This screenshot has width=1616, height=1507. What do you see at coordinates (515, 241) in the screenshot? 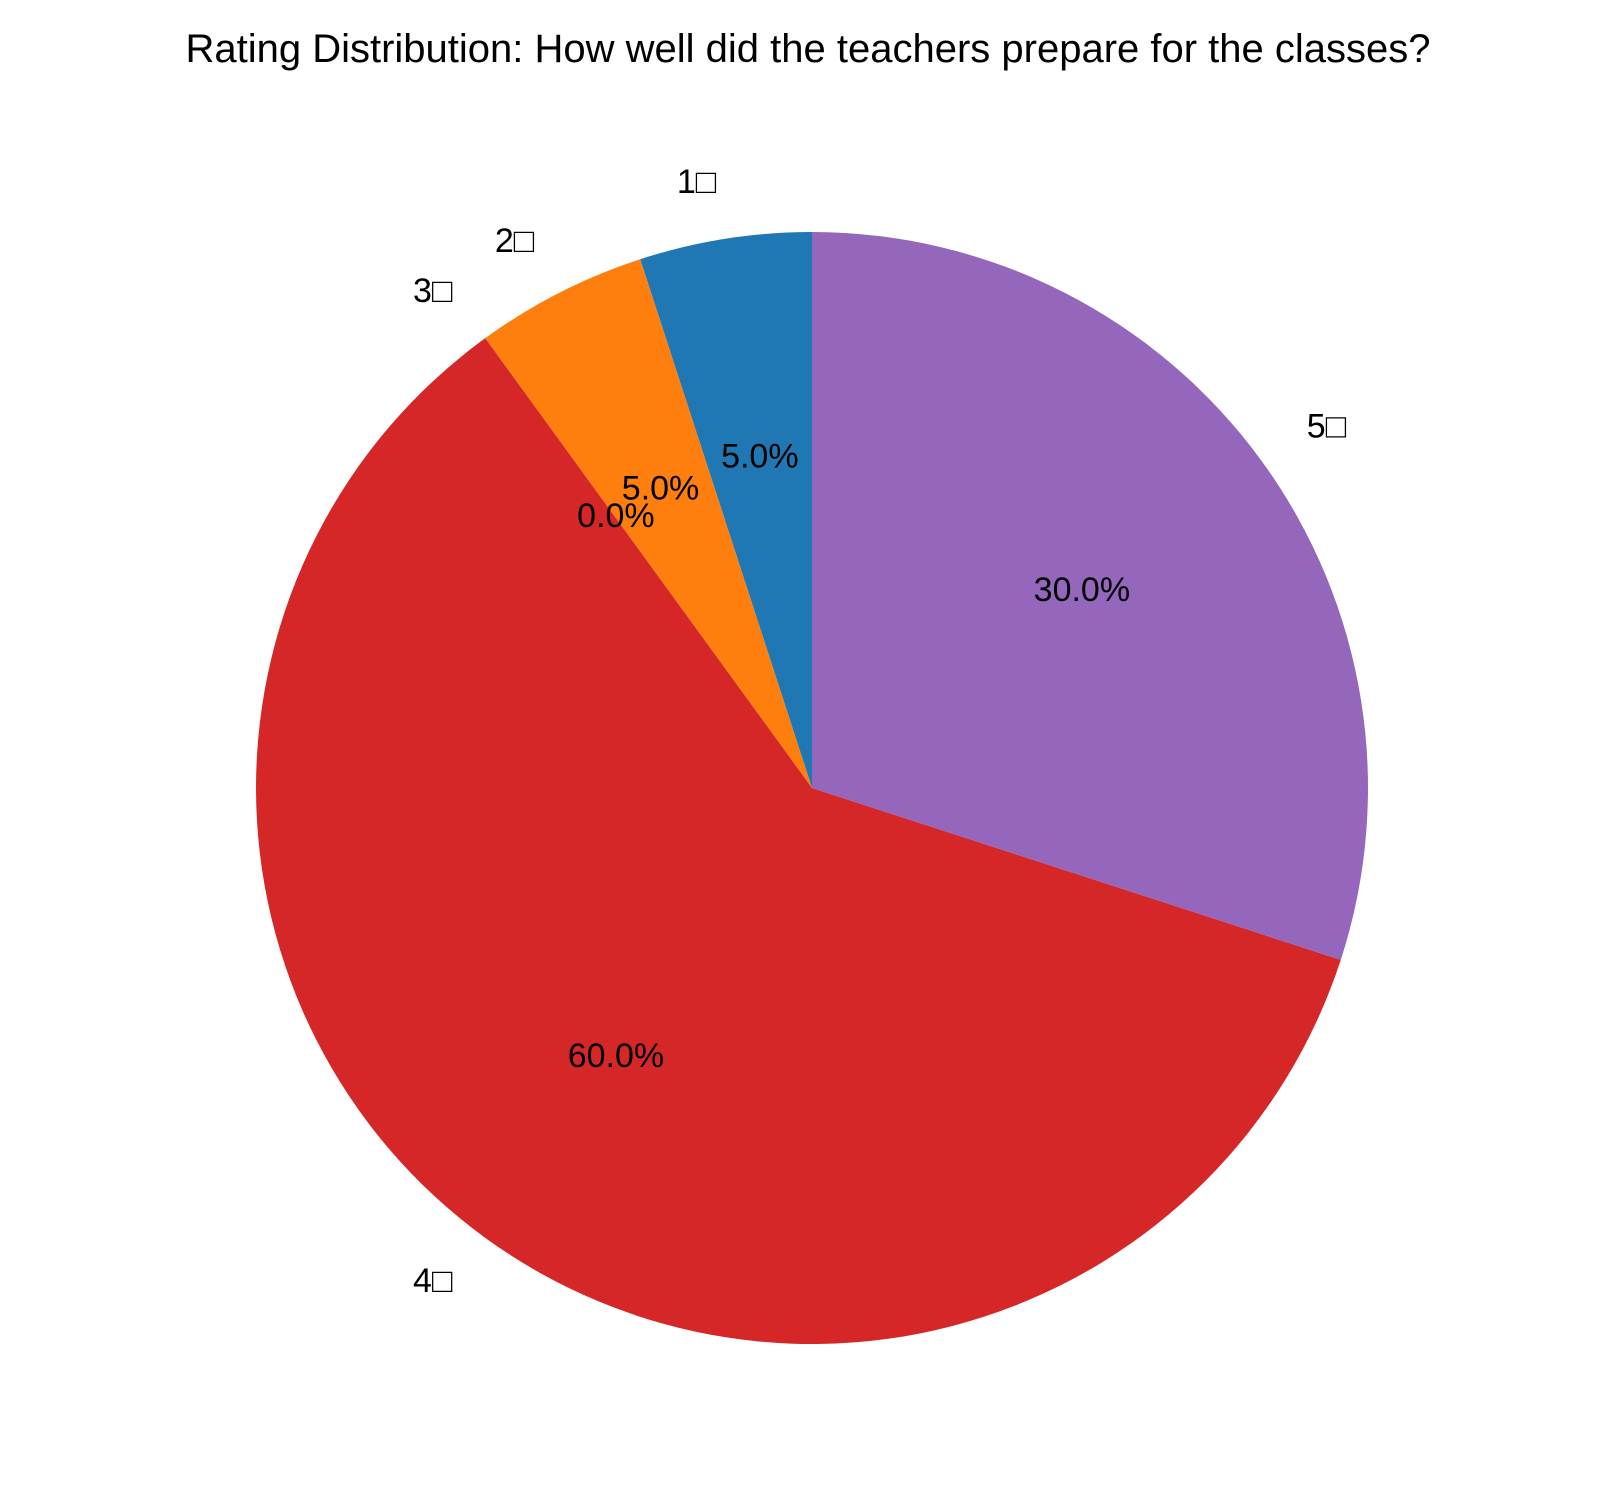
I see `category-label-2: 2□` at bounding box center [515, 241].